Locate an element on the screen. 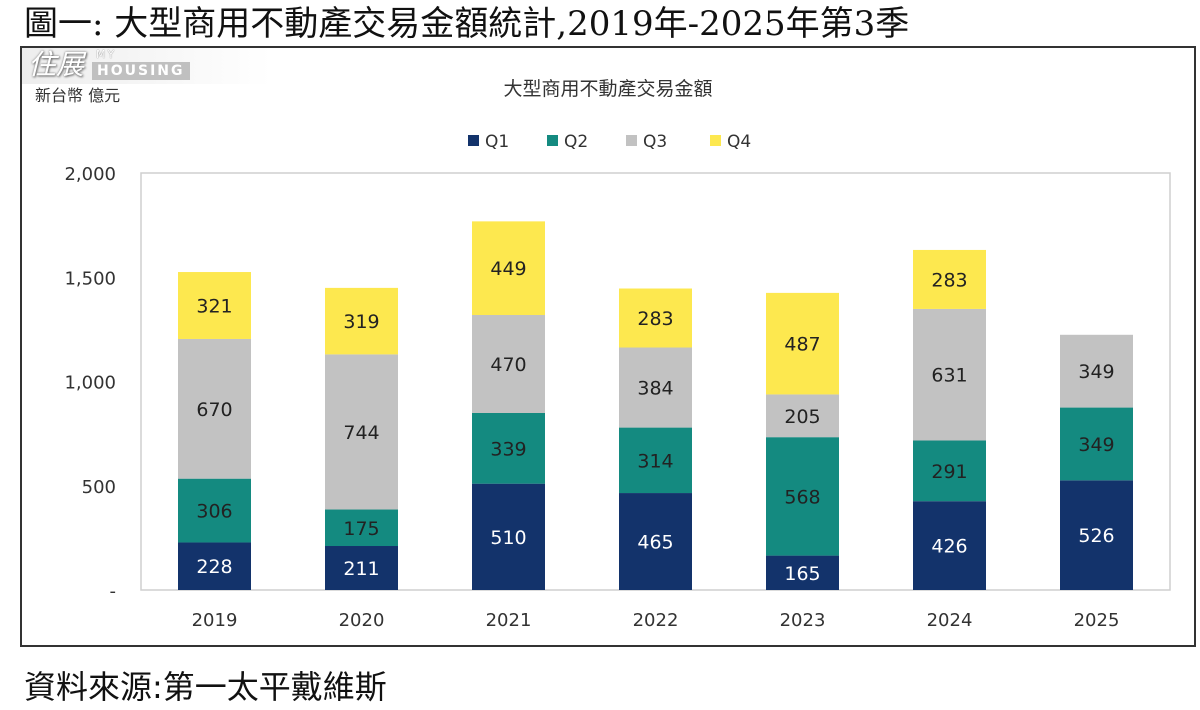 The image size is (1200, 710). data-label-q2-2021: 339 is located at coordinates (508, 449).